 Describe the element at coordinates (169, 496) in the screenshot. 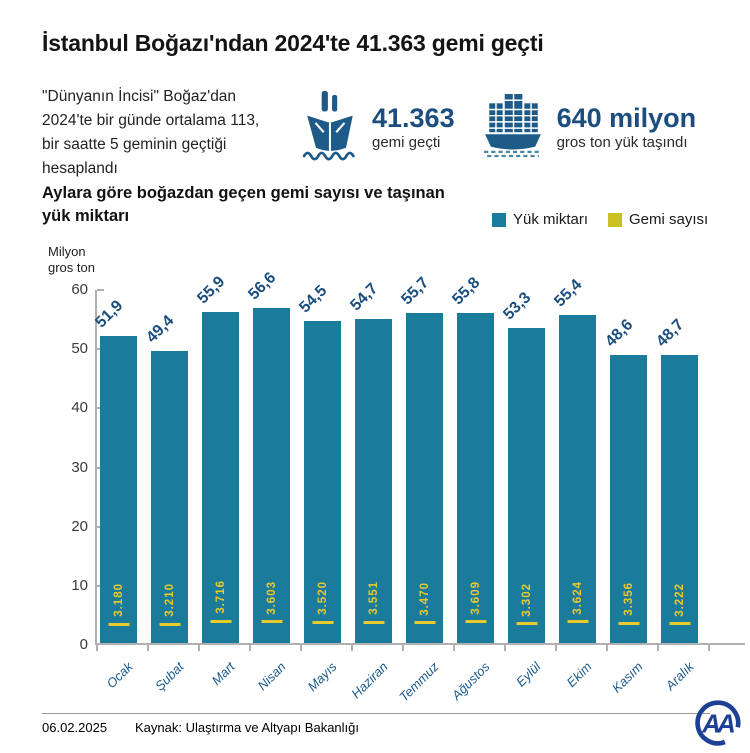

I see `bar-yuk-miktari: 3.210` at that location.